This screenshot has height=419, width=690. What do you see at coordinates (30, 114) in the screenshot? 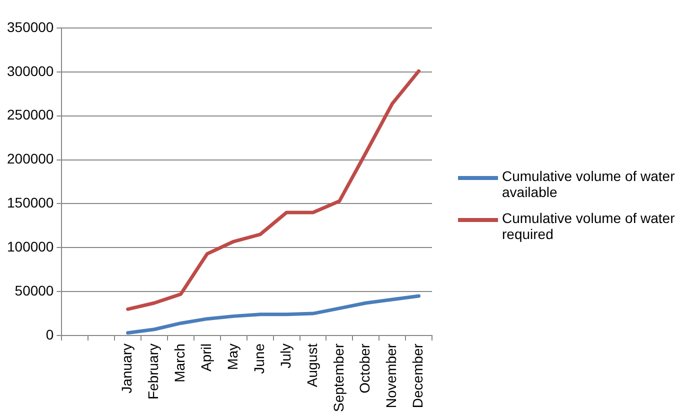
I see `y-tick-label: 250000` at bounding box center [30, 114].